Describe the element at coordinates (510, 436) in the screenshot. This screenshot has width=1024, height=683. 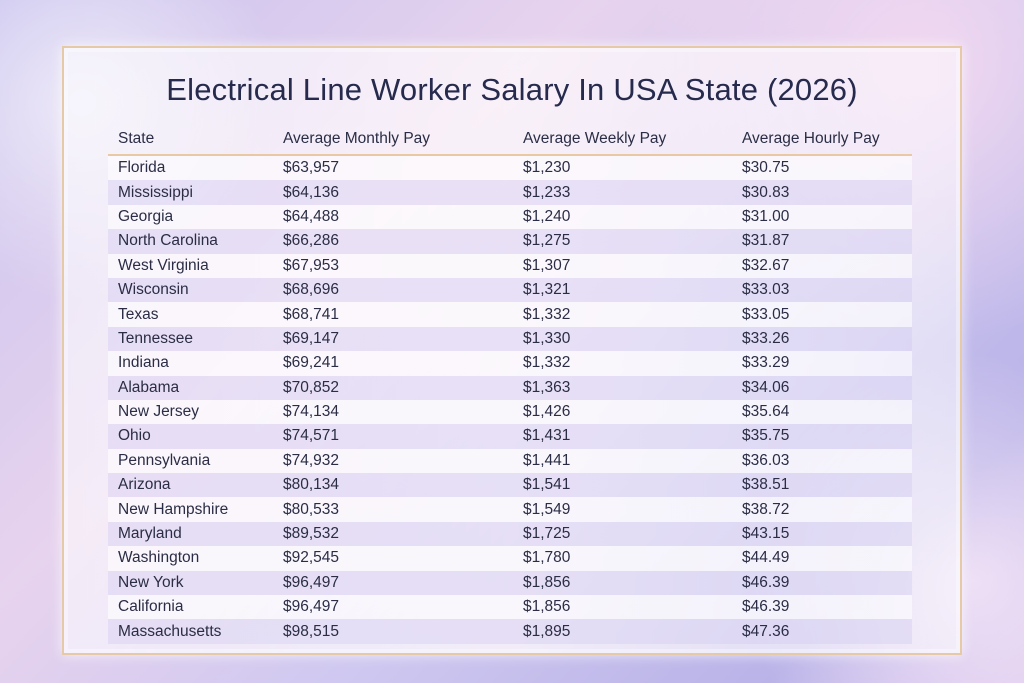
I see `table-row: Ohio $74,571 $1,431 $35.75` at that location.